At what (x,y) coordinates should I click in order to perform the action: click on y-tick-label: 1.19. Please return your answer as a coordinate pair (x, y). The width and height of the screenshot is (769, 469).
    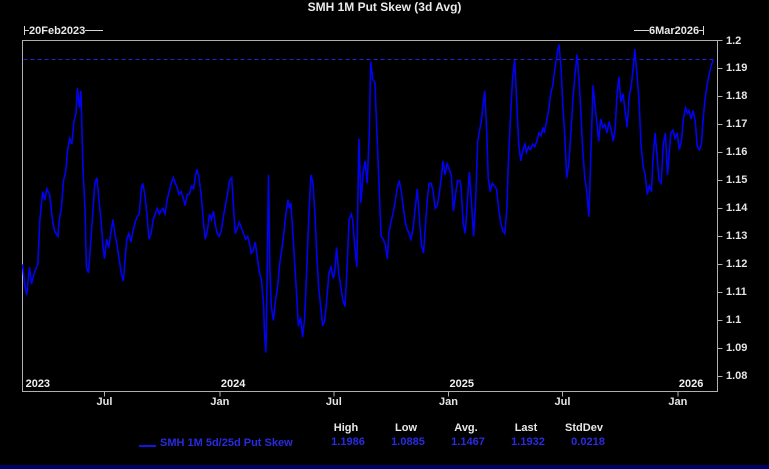
    Looking at the image, I should click on (737, 68).